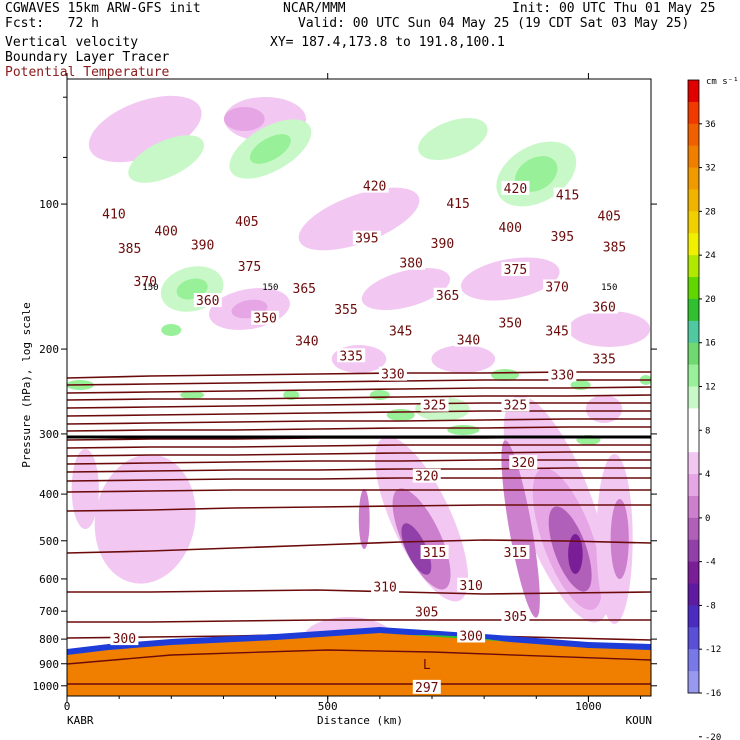  What do you see at coordinates (713, 650) in the screenshot?
I see `colorbar-tick-label: -12` at bounding box center [713, 650].